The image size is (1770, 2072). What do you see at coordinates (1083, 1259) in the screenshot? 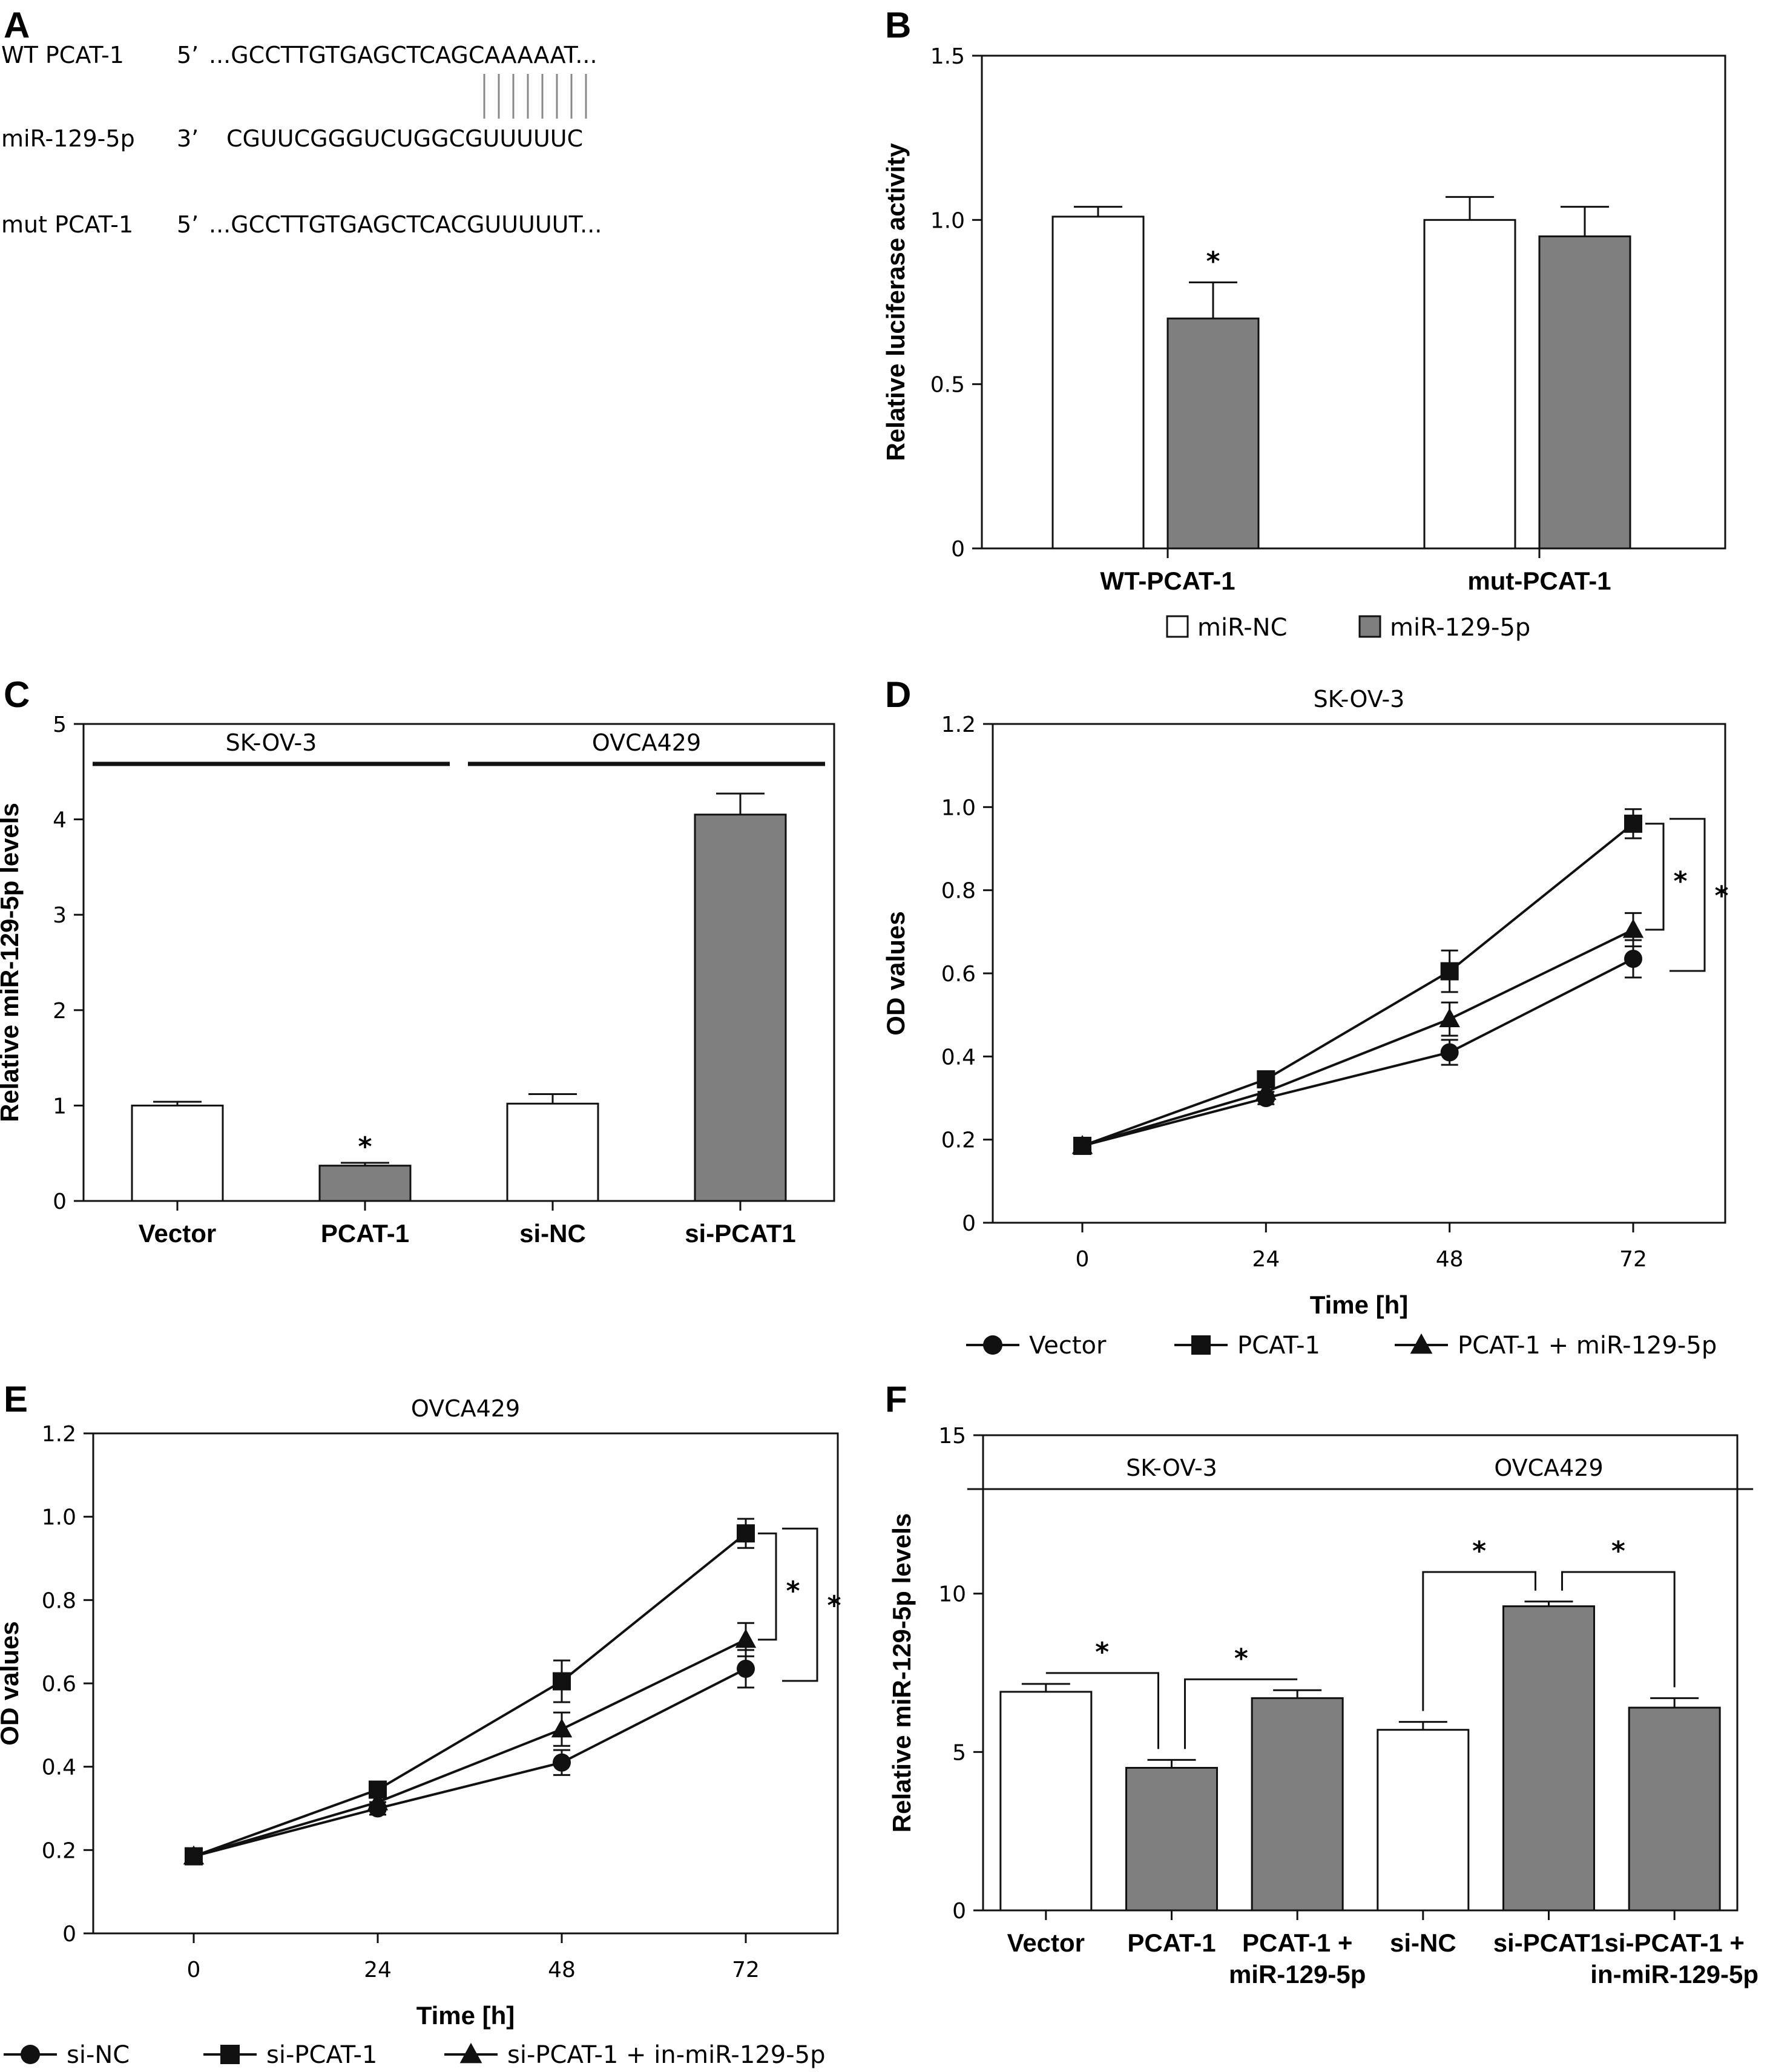
I see `x-tick-label: 0` at bounding box center [1083, 1259].